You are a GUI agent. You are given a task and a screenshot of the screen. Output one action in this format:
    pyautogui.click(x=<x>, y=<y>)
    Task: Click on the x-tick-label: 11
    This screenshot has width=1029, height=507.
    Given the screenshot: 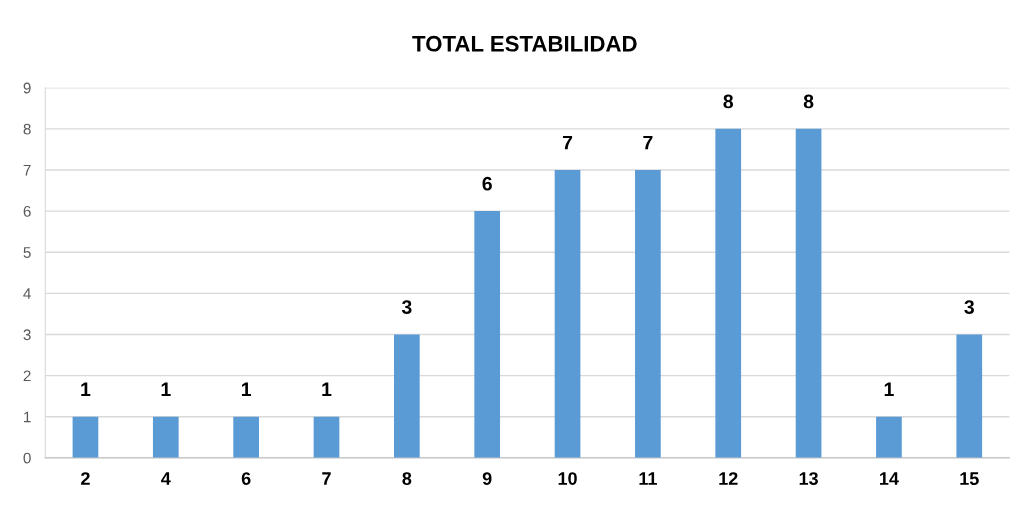 What is the action you would take?
    pyautogui.click(x=648, y=478)
    